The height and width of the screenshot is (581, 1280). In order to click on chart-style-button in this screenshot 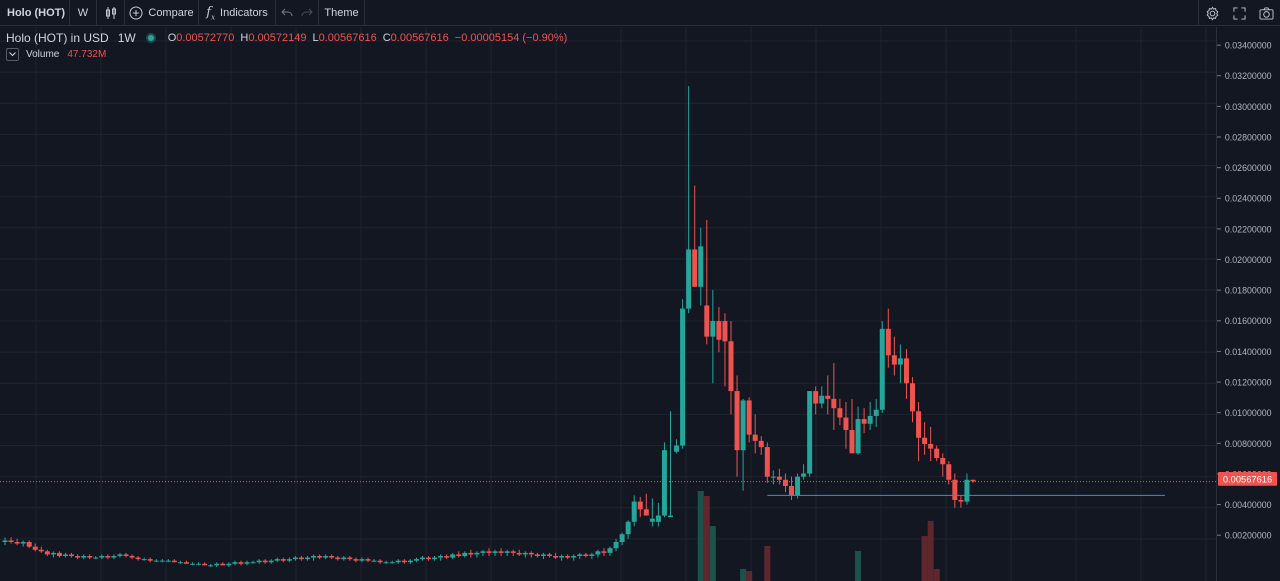, I will do `click(111, 13)`.